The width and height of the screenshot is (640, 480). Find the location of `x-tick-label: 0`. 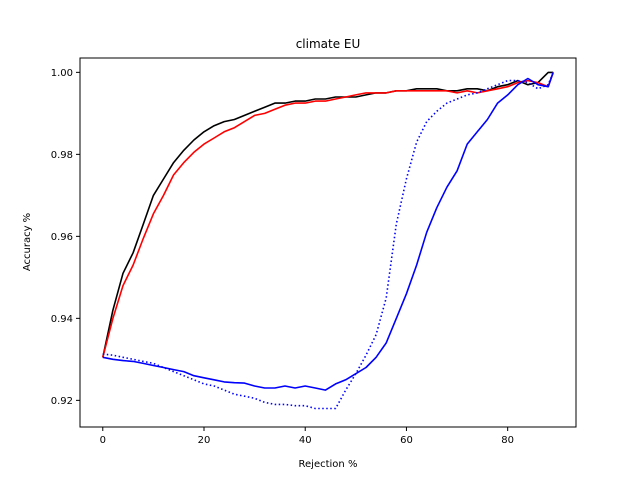

x-tick-label: 0 is located at coordinates (103, 440).